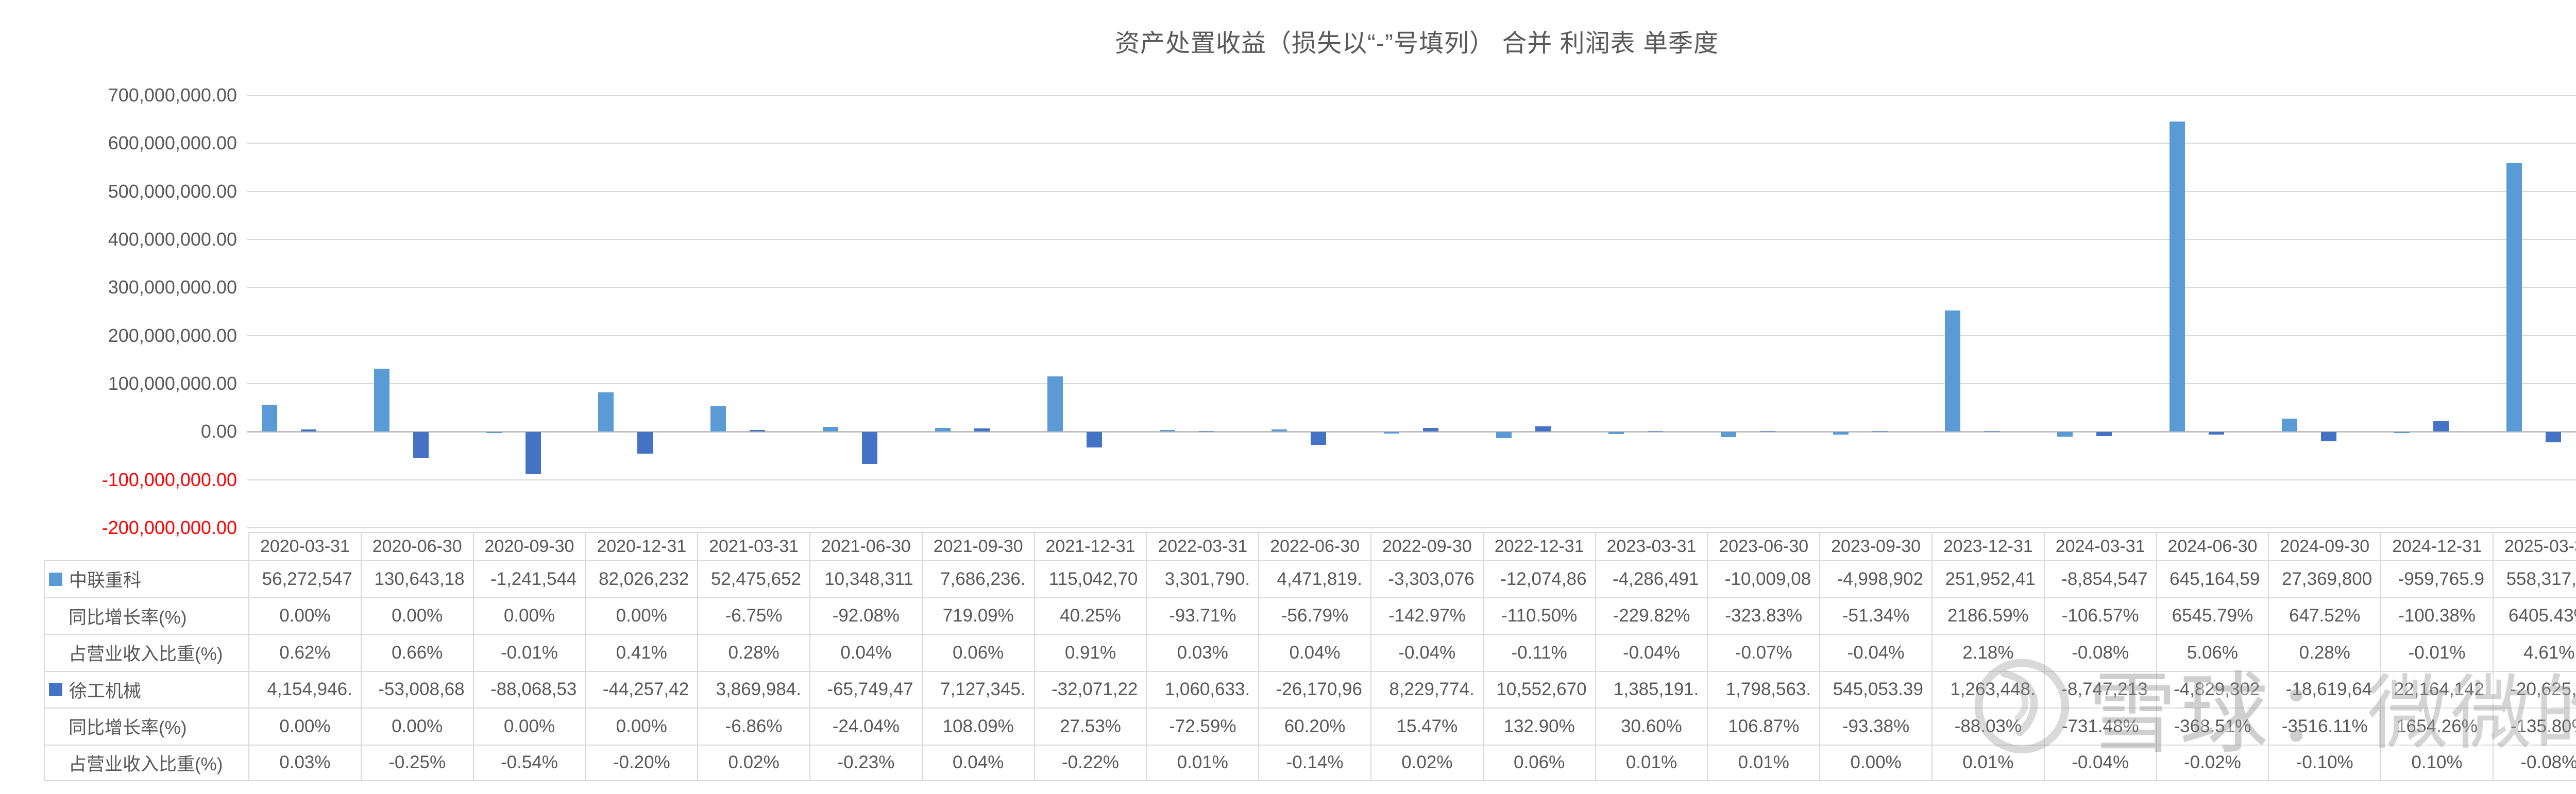 This screenshot has width=2576, height=794. I want to click on table-cell: -8,854,547, so click(2099, 578).